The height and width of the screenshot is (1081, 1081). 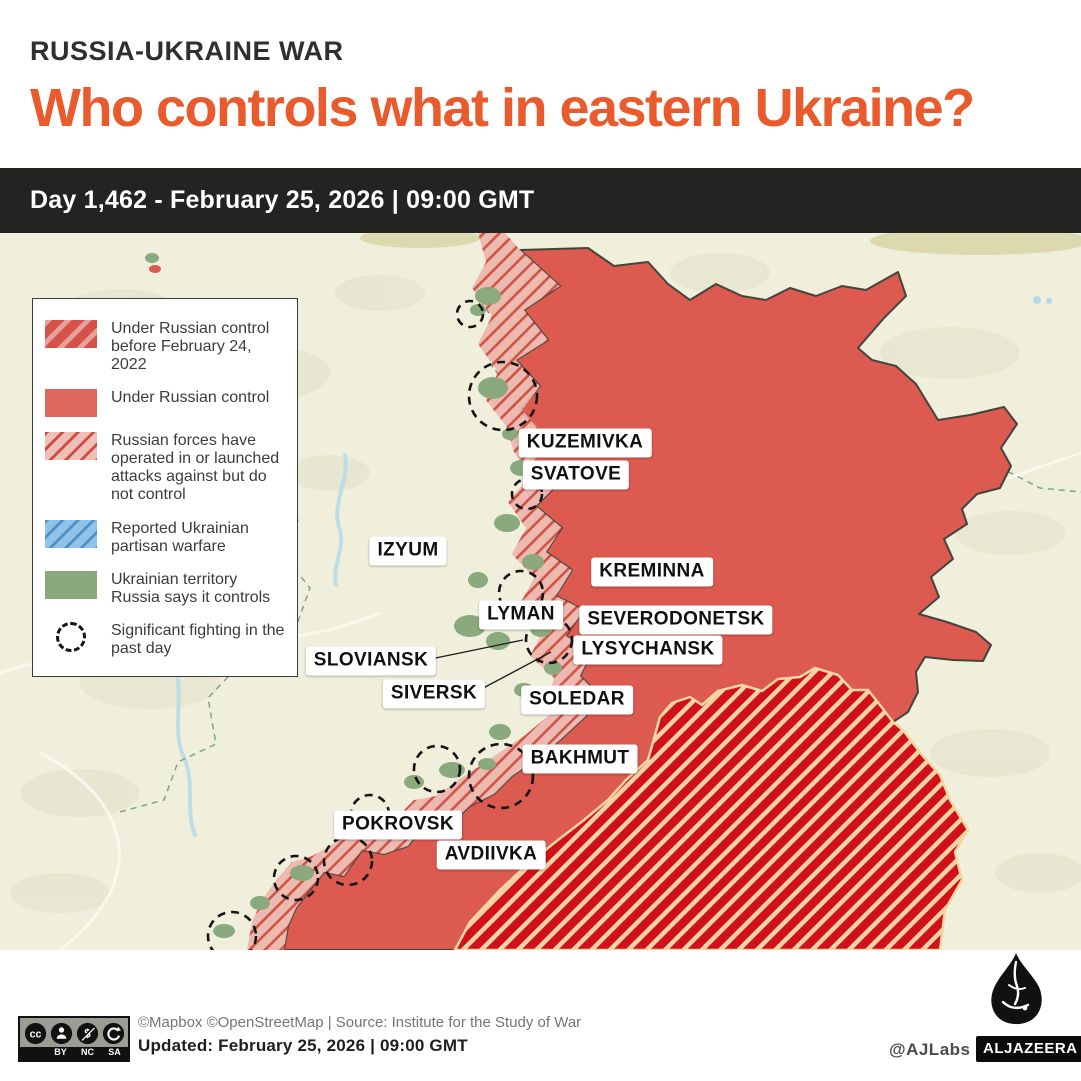 I want to click on city-label-lysychansk: LYSYCHANSK, so click(x=648, y=650).